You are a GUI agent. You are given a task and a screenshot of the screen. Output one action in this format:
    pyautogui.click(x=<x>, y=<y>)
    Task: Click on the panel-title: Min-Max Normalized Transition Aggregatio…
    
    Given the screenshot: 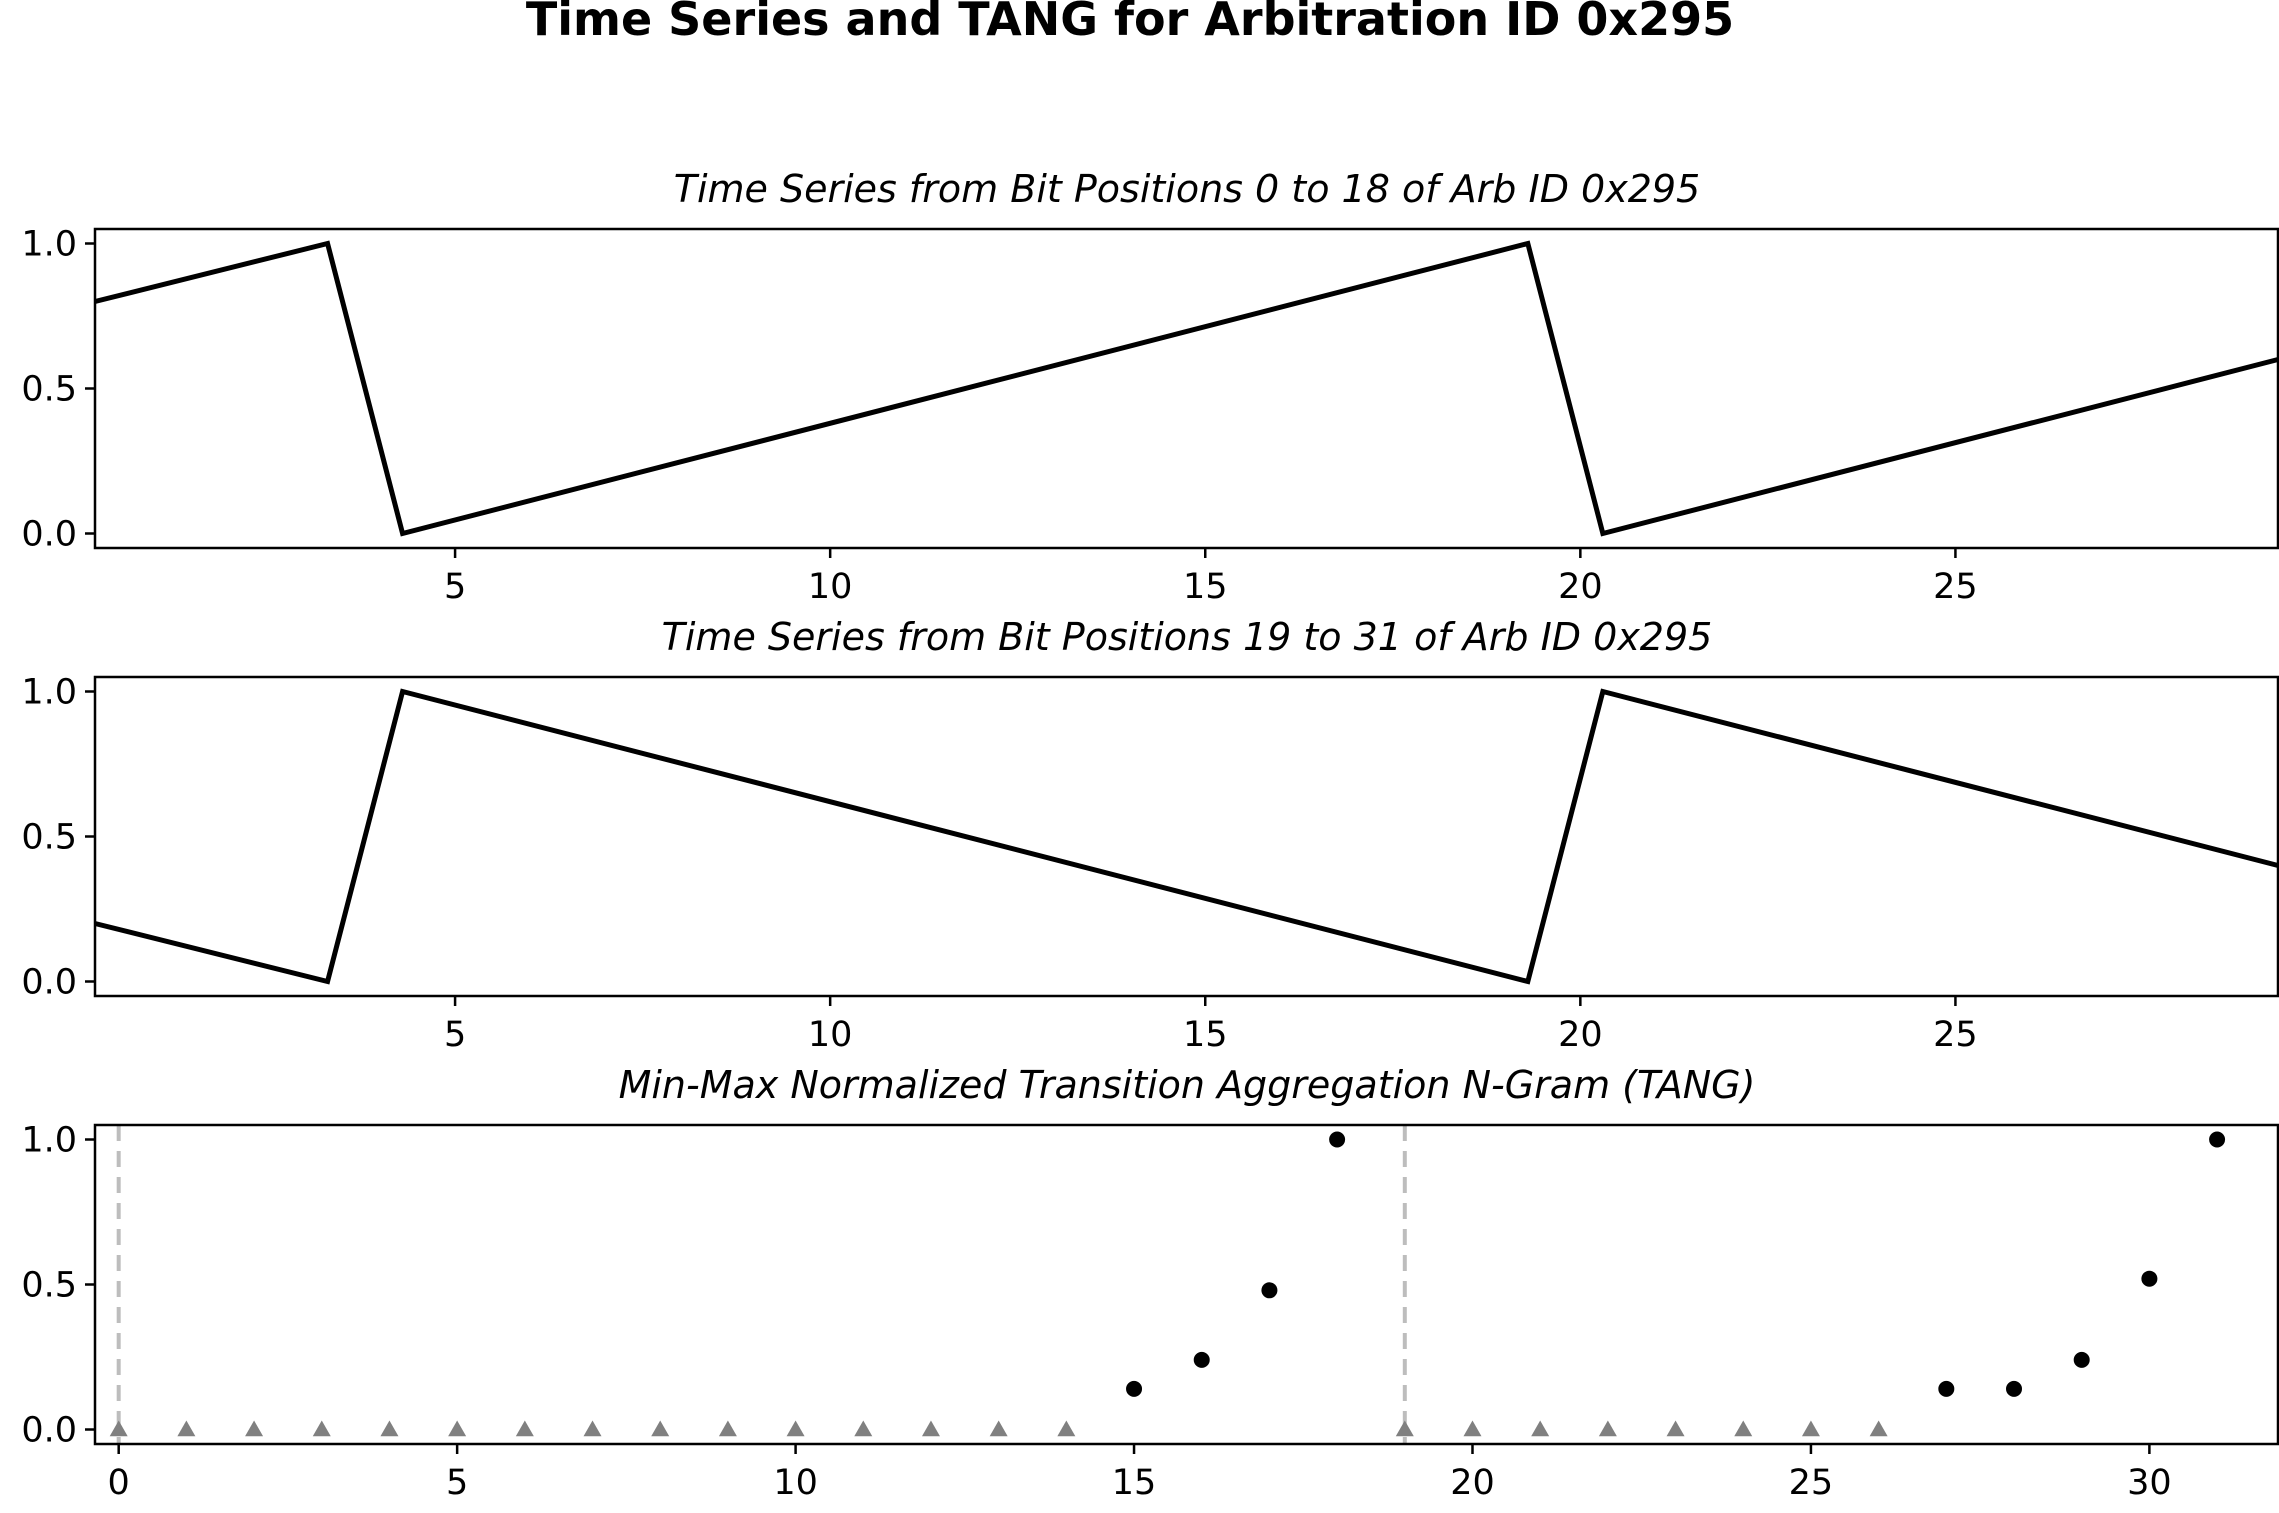 What is the action you would take?
    pyautogui.click(x=1187, y=1085)
    